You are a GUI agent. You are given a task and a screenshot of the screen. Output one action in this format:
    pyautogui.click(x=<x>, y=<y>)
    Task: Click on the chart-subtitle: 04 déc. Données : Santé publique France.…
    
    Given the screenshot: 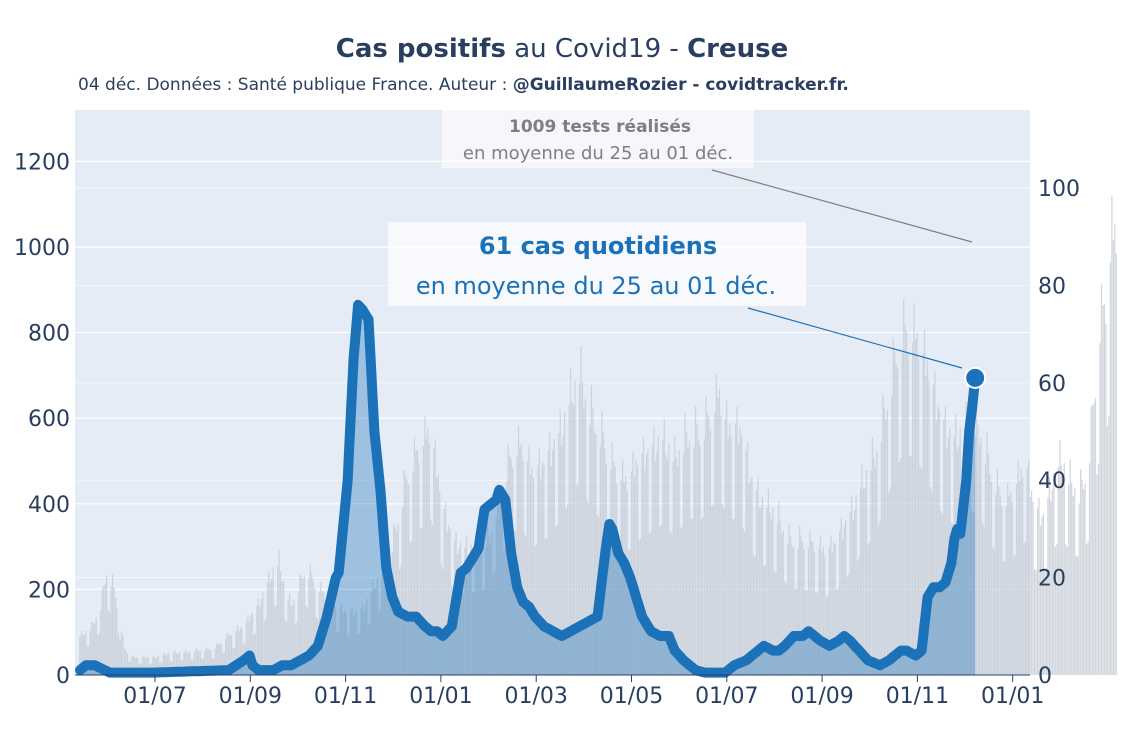 What is the action you would take?
    pyautogui.click(x=463, y=85)
    